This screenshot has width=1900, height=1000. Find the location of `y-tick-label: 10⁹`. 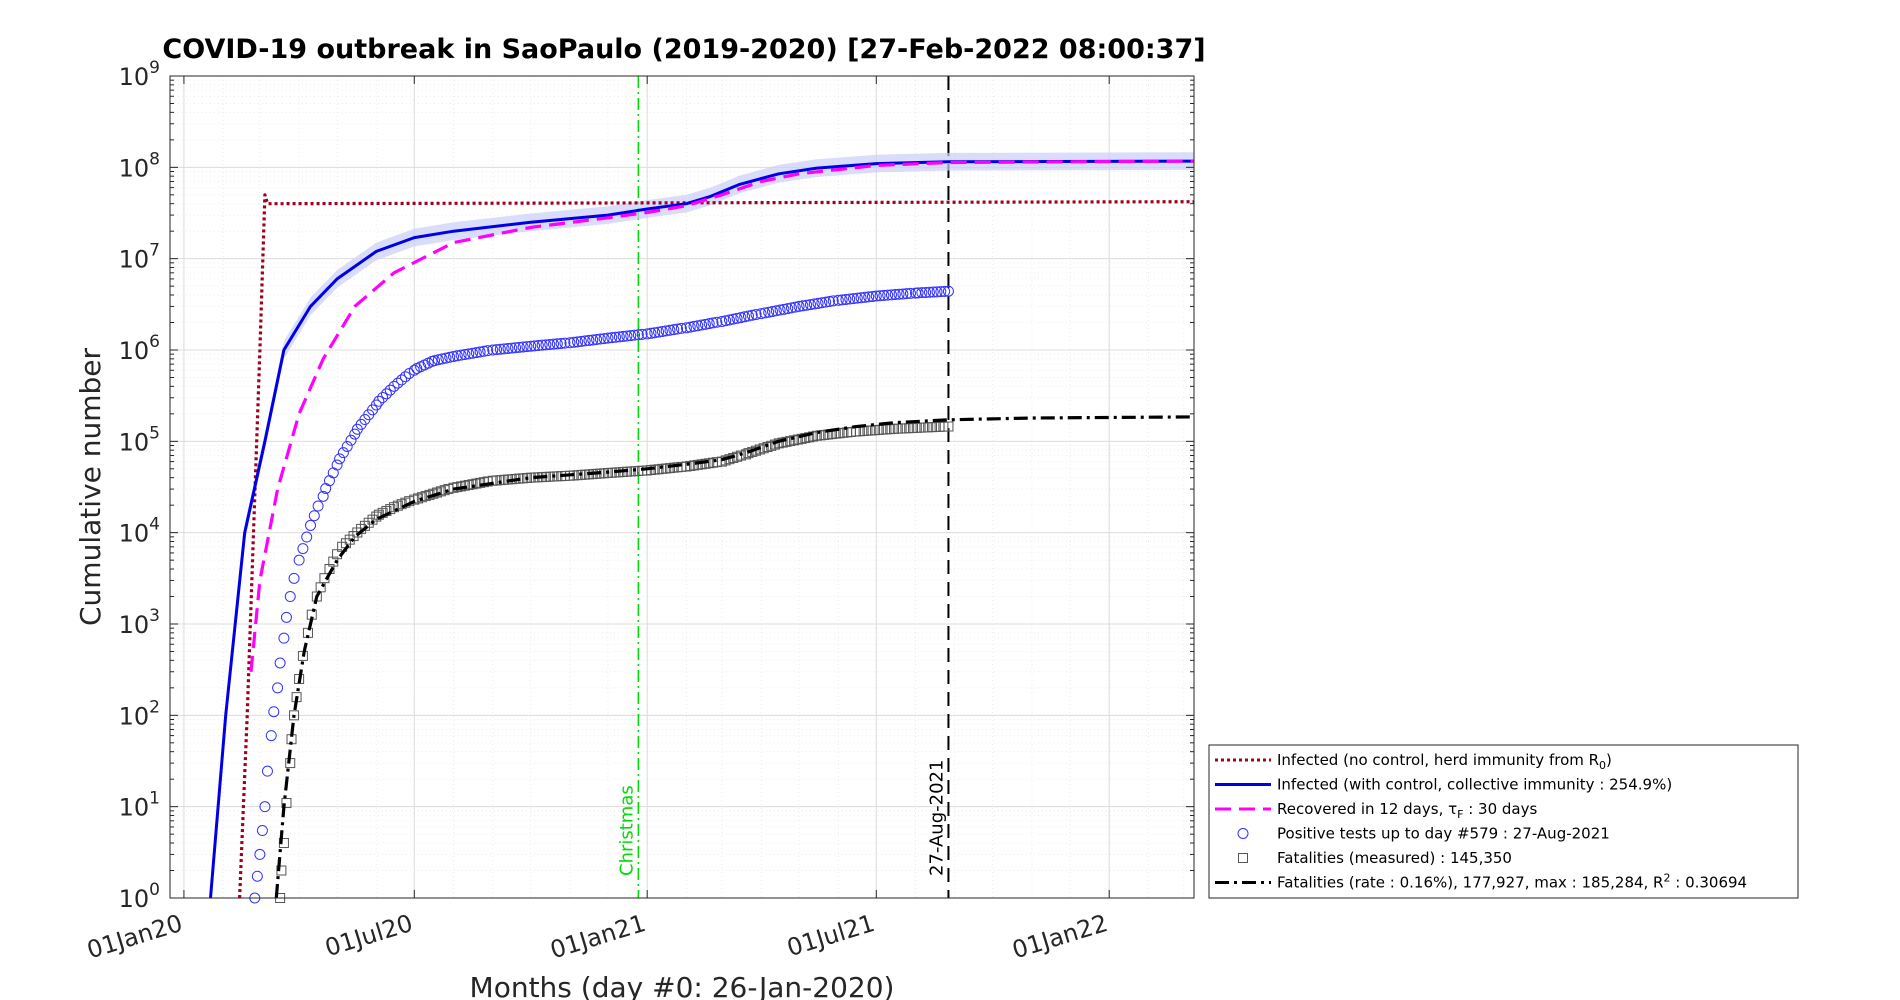

y-tick-label: 10⁹ is located at coordinates (139, 74).